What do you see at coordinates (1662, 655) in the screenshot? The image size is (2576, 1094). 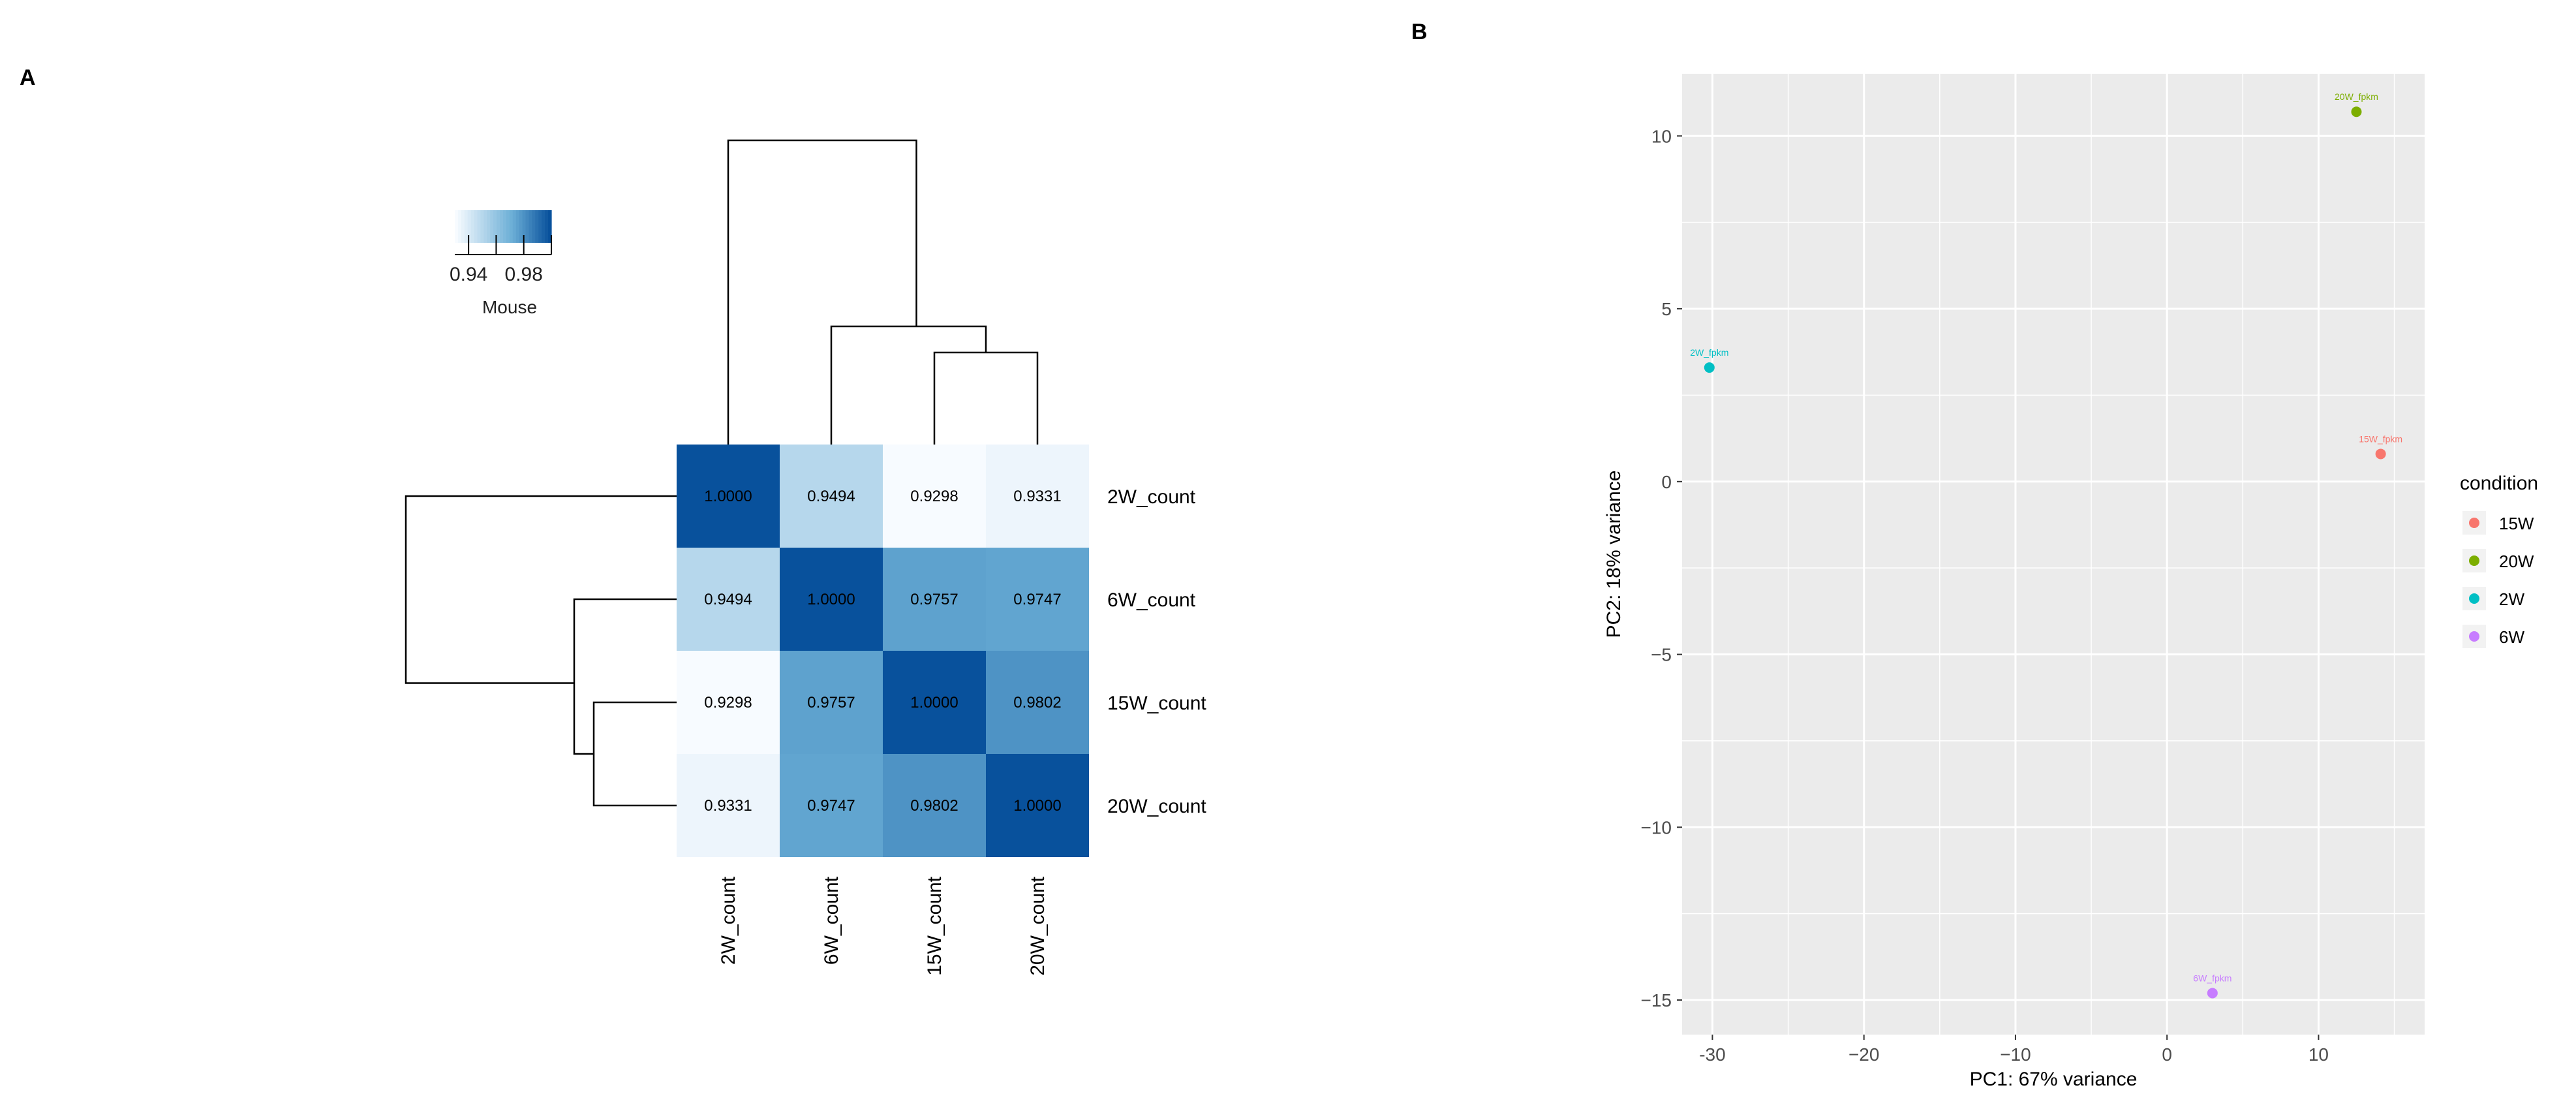 I see `y-tick-label: −5` at bounding box center [1662, 655].